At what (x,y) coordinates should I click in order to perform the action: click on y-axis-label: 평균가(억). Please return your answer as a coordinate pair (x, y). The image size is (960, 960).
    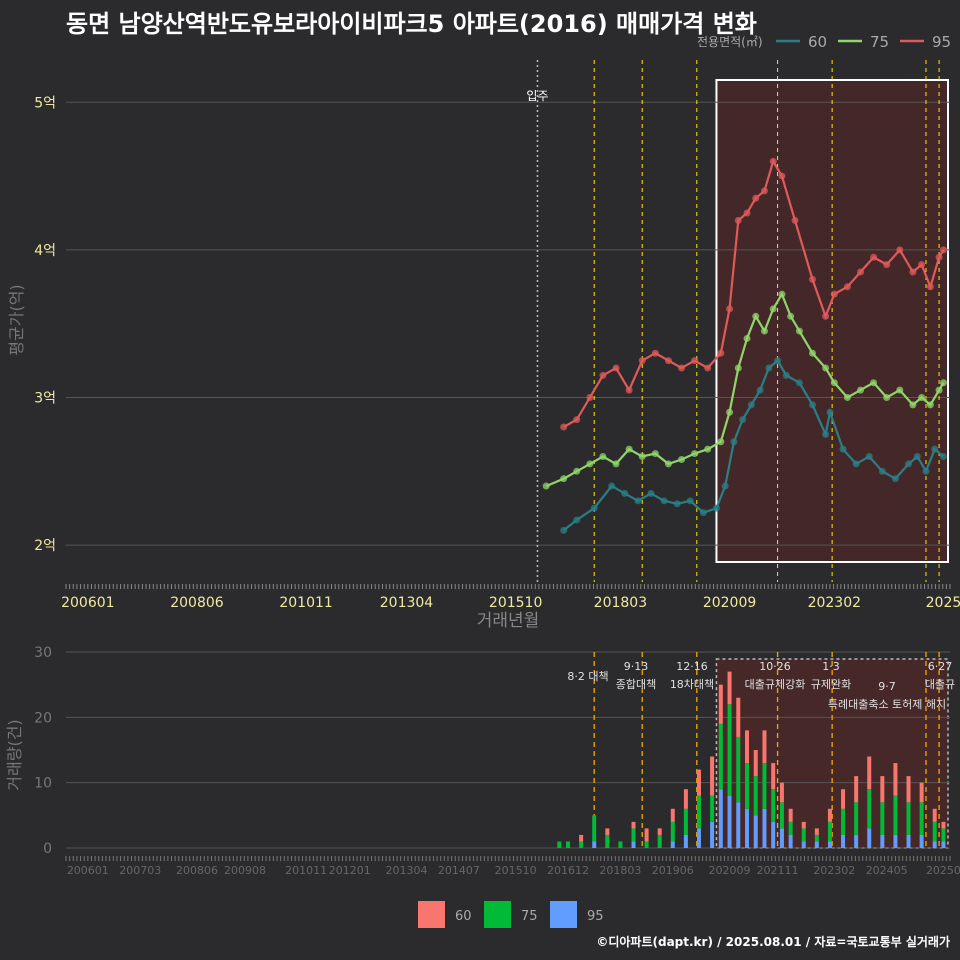
    Looking at the image, I should click on (16, 319).